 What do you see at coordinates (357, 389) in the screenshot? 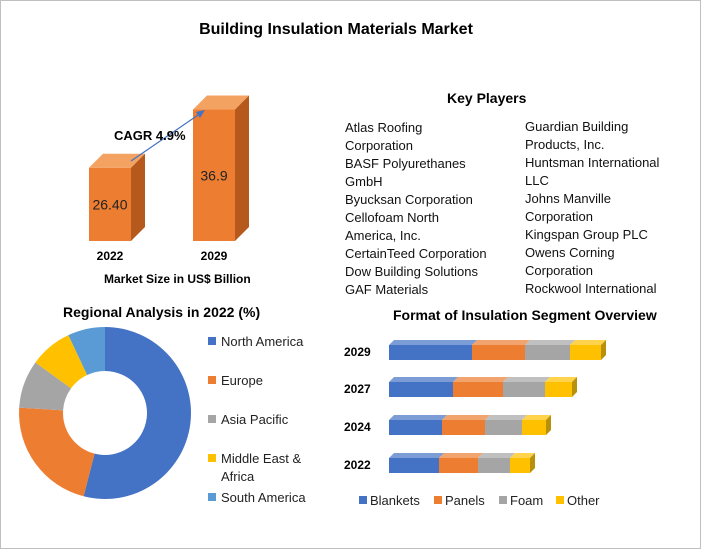
I see `segment-year-label: 2027` at bounding box center [357, 389].